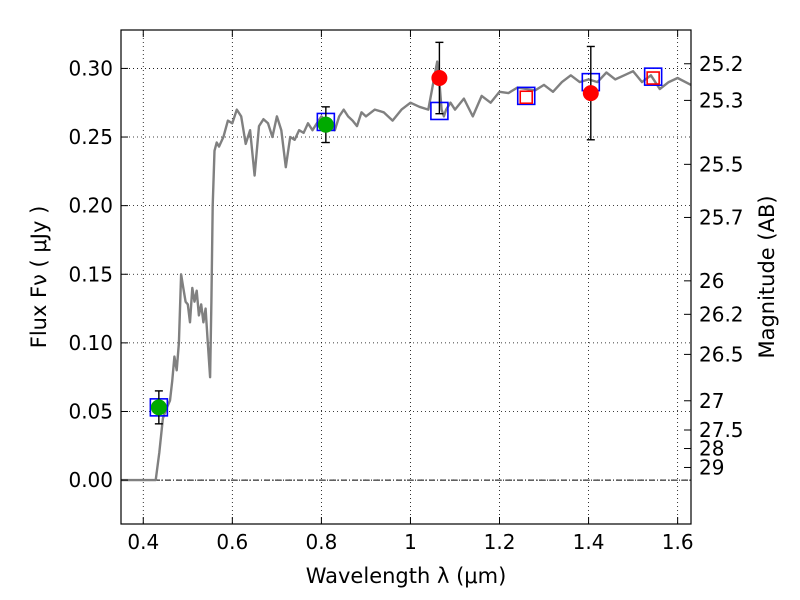  What do you see at coordinates (143, 542) in the screenshot?
I see `x-tick-label: 0.4` at bounding box center [143, 542].